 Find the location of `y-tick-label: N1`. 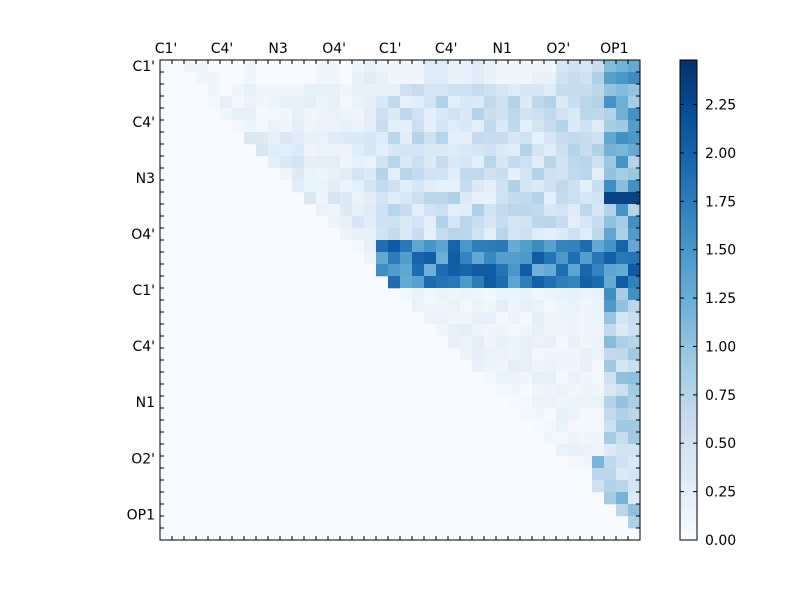

y-tick-label: N1 is located at coordinates (145, 403).